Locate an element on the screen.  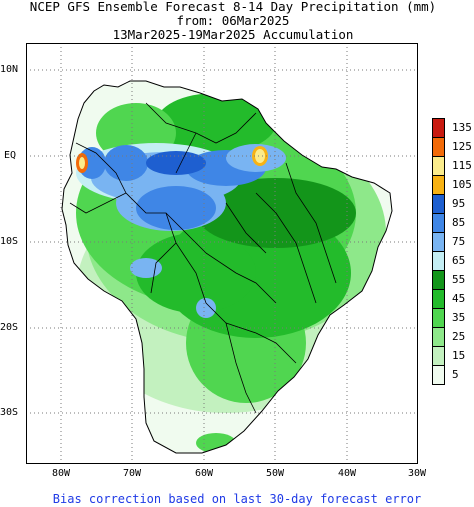
colorbar-label: 45 is located at coordinates (459, 298).